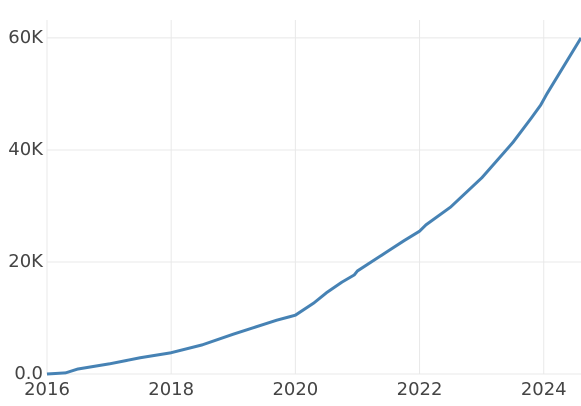  What do you see at coordinates (26, 261) in the screenshot?
I see `y-tick-label: 20K` at bounding box center [26, 261].